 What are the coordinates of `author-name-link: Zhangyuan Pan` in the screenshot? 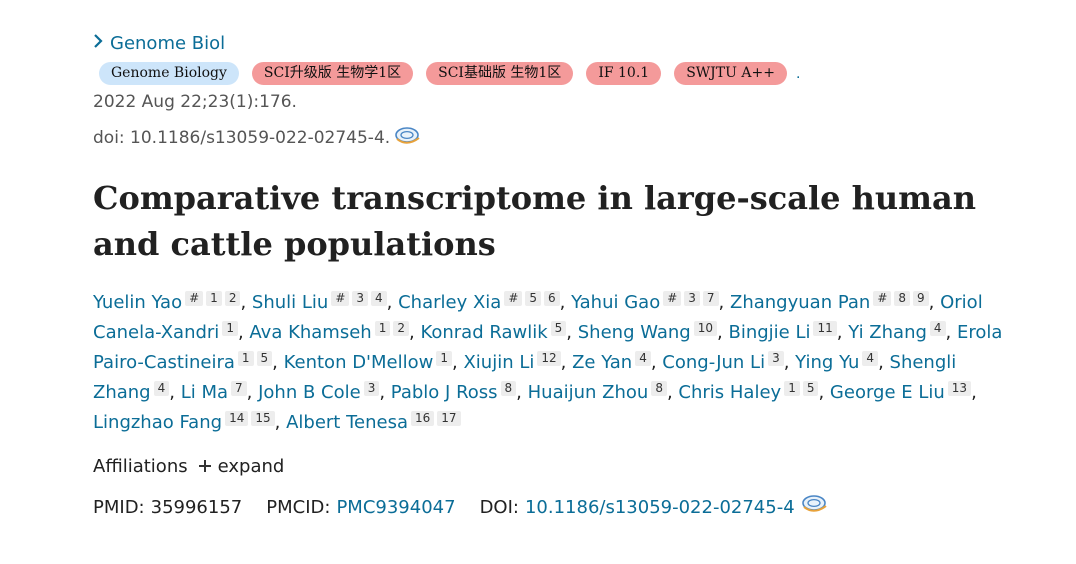 It's located at (800, 302).